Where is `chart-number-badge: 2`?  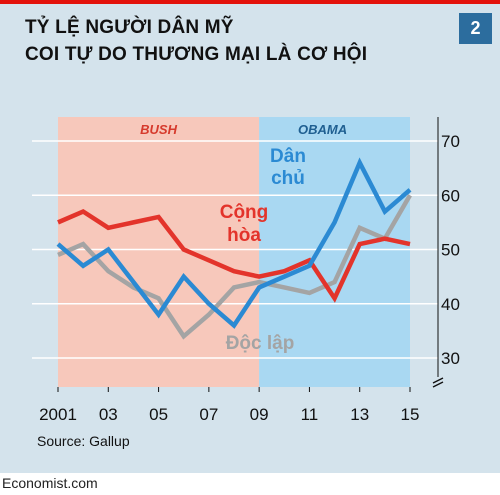
chart-number-badge: 2 is located at coordinates (475, 28).